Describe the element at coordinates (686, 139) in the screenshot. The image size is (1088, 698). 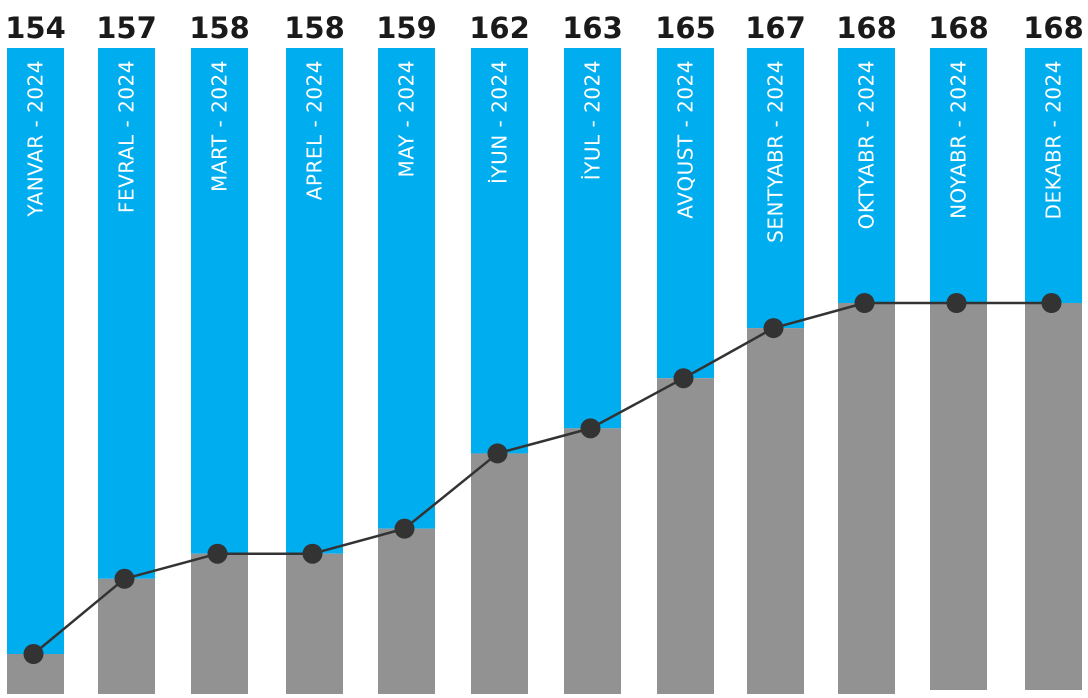
I see `category-label: AVQUST - 2024` at that location.